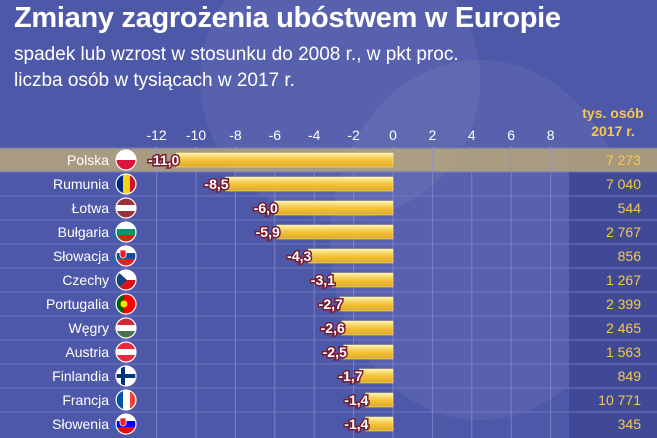 Image resolution: width=657 pixels, height=438 pixels. I want to click on bar-value-label: -8,5, so click(216, 184).